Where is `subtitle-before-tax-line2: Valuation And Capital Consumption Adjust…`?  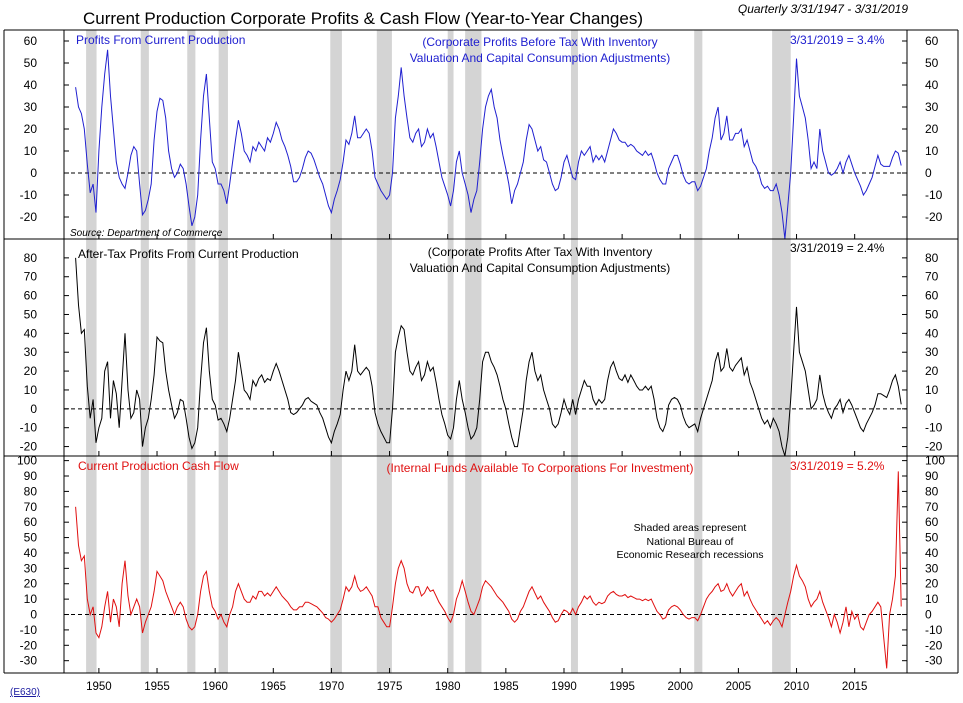
subtitle-before-tax-line2: Valuation And Capital Consumption Adjust… is located at coordinates (540, 58).